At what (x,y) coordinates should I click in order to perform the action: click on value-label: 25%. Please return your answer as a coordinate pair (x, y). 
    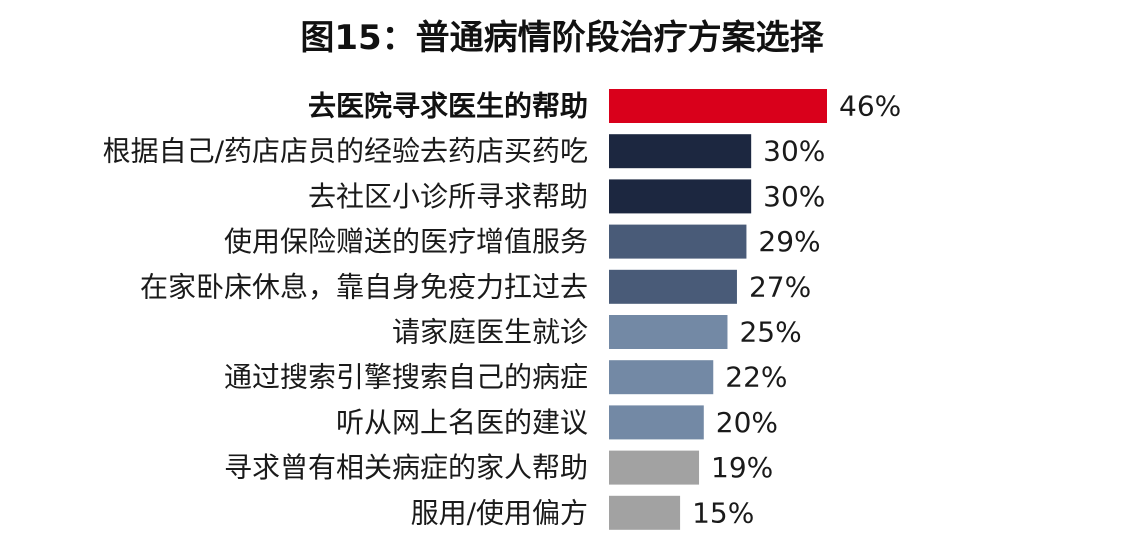
    Looking at the image, I should click on (770, 332).